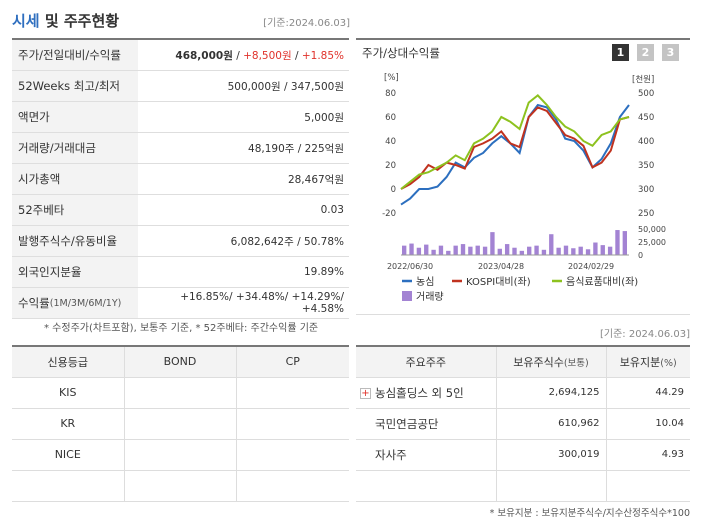  Describe the element at coordinates (75, 241) in the screenshot. I see `market-label: 발행주식수/유동비율` at that location.